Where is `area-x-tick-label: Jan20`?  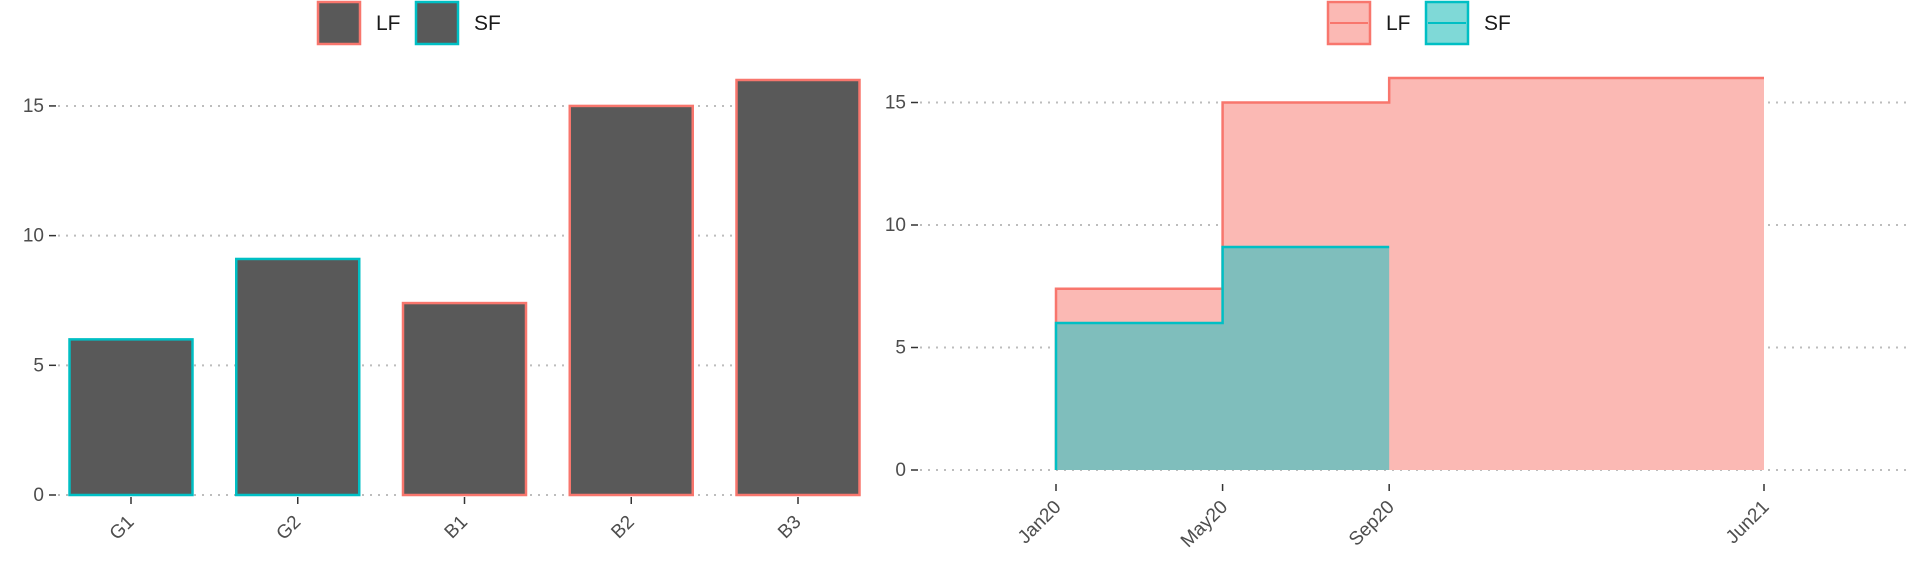 area-x-tick-label: Jan20 is located at coordinates (1039, 522).